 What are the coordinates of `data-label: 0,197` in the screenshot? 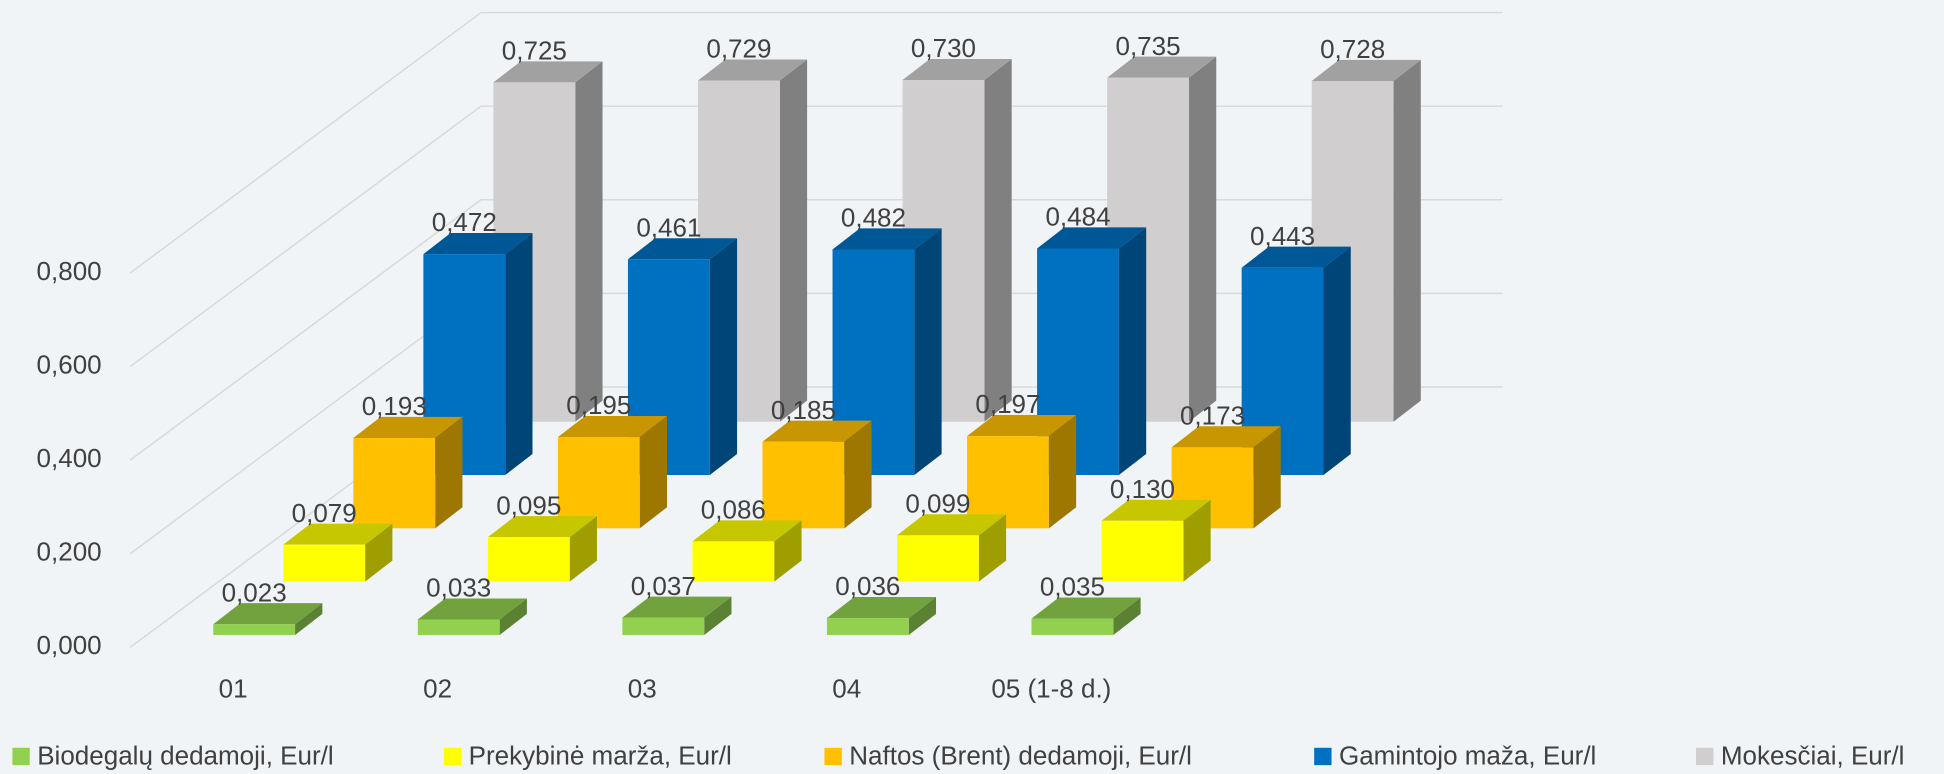 It's located at (1007, 404).